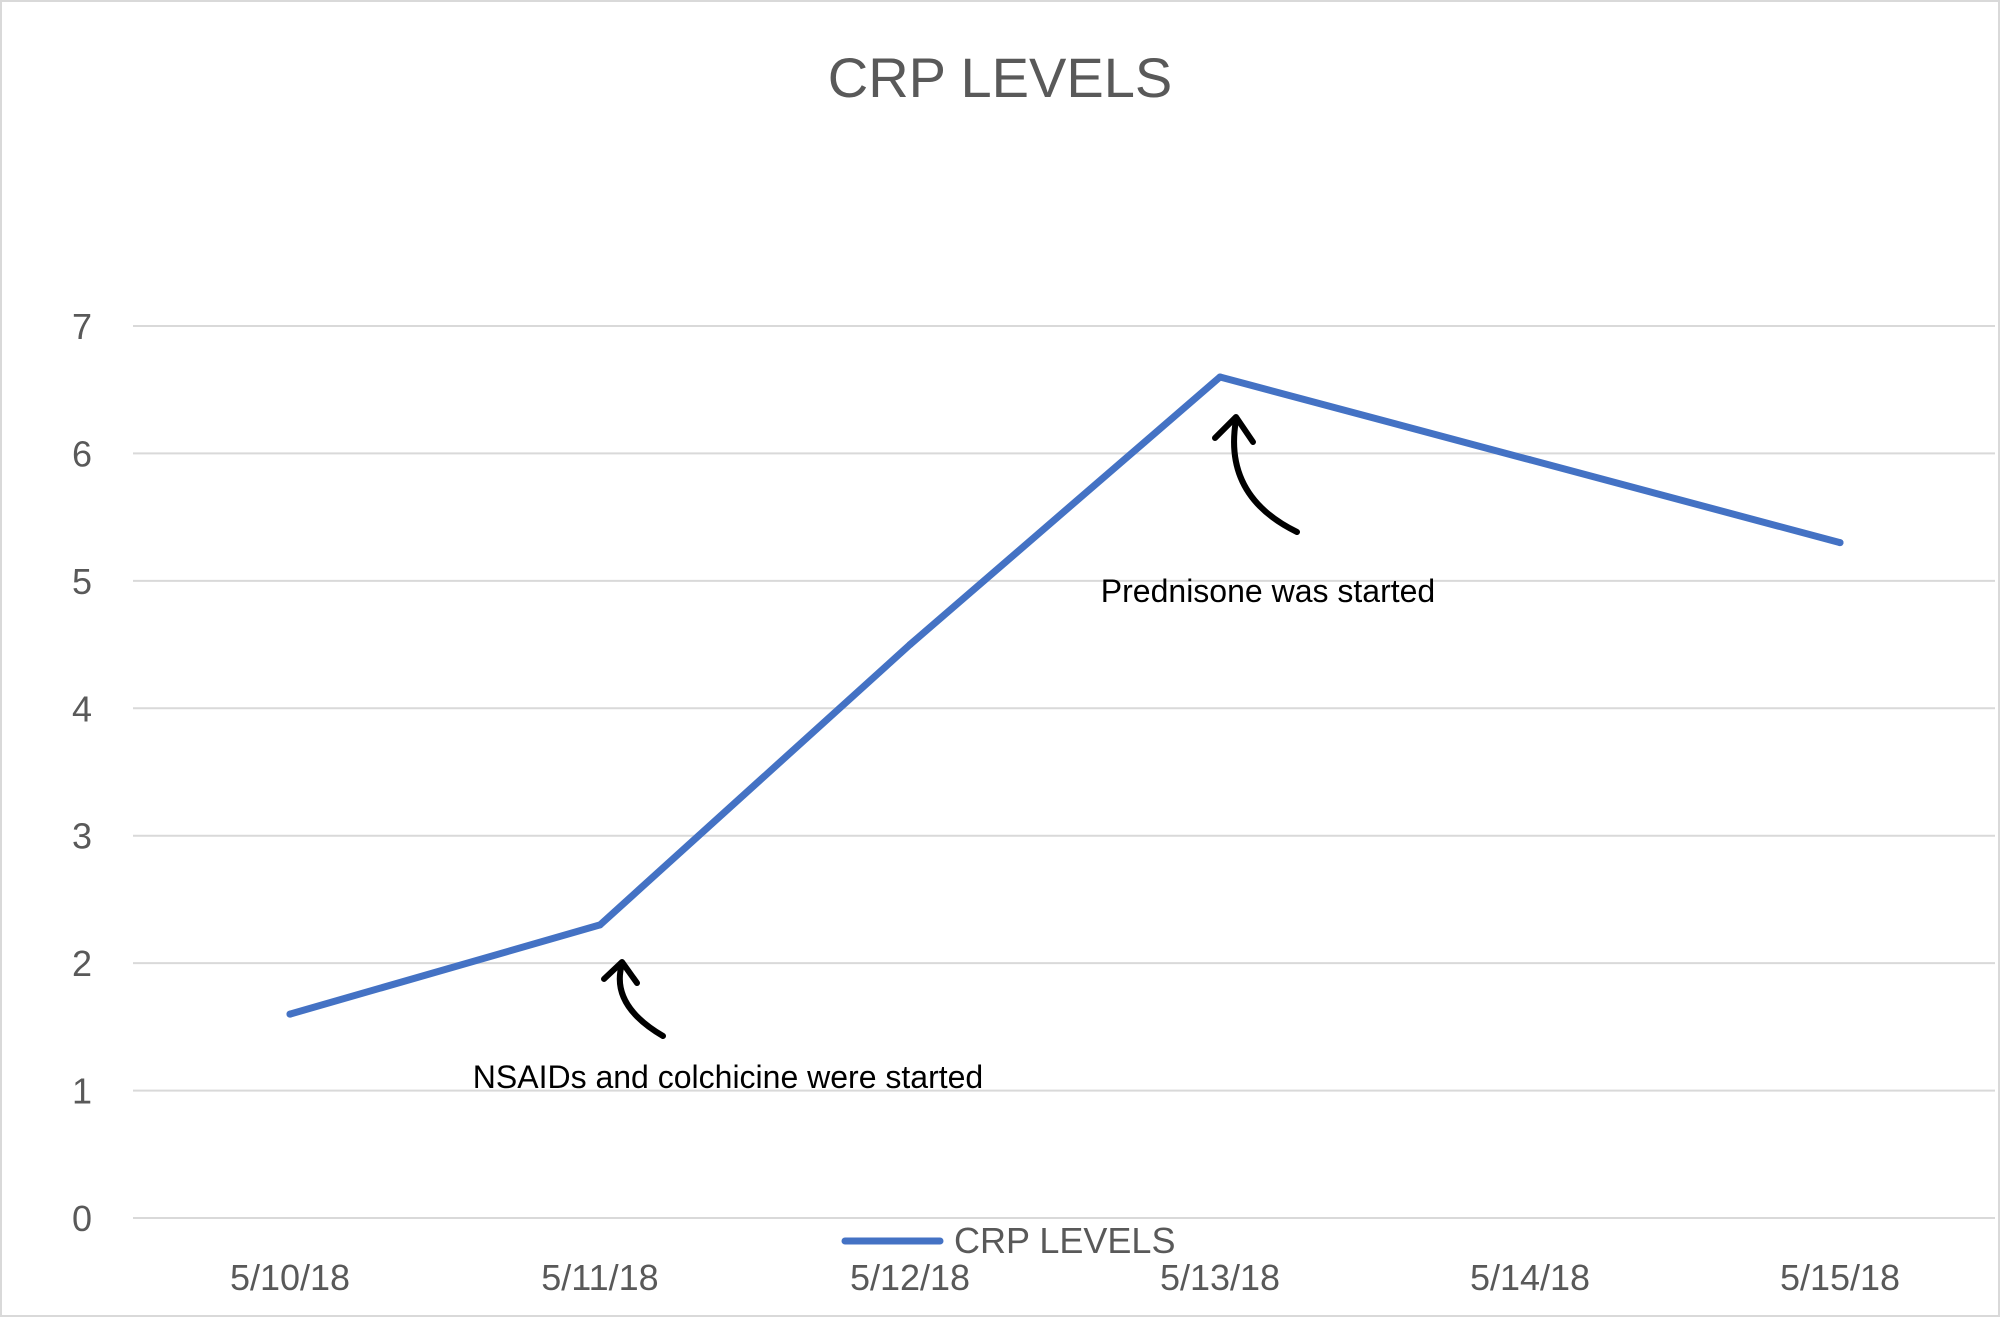 Image resolution: width=2000 pixels, height=1317 pixels. I want to click on x-tick-label: 5/12/18, so click(910, 1277).